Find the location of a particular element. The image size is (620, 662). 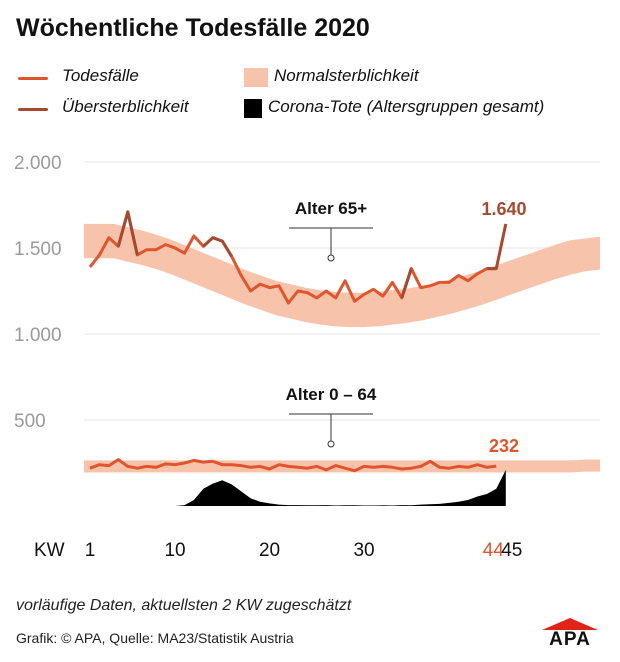

x-tick-label-45: 45 is located at coordinates (511, 550).